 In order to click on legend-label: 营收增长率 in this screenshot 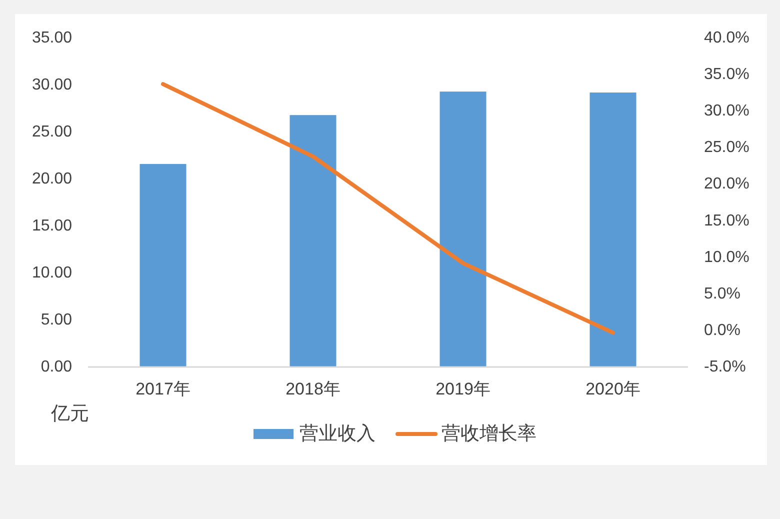, I will do `click(489, 433)`.